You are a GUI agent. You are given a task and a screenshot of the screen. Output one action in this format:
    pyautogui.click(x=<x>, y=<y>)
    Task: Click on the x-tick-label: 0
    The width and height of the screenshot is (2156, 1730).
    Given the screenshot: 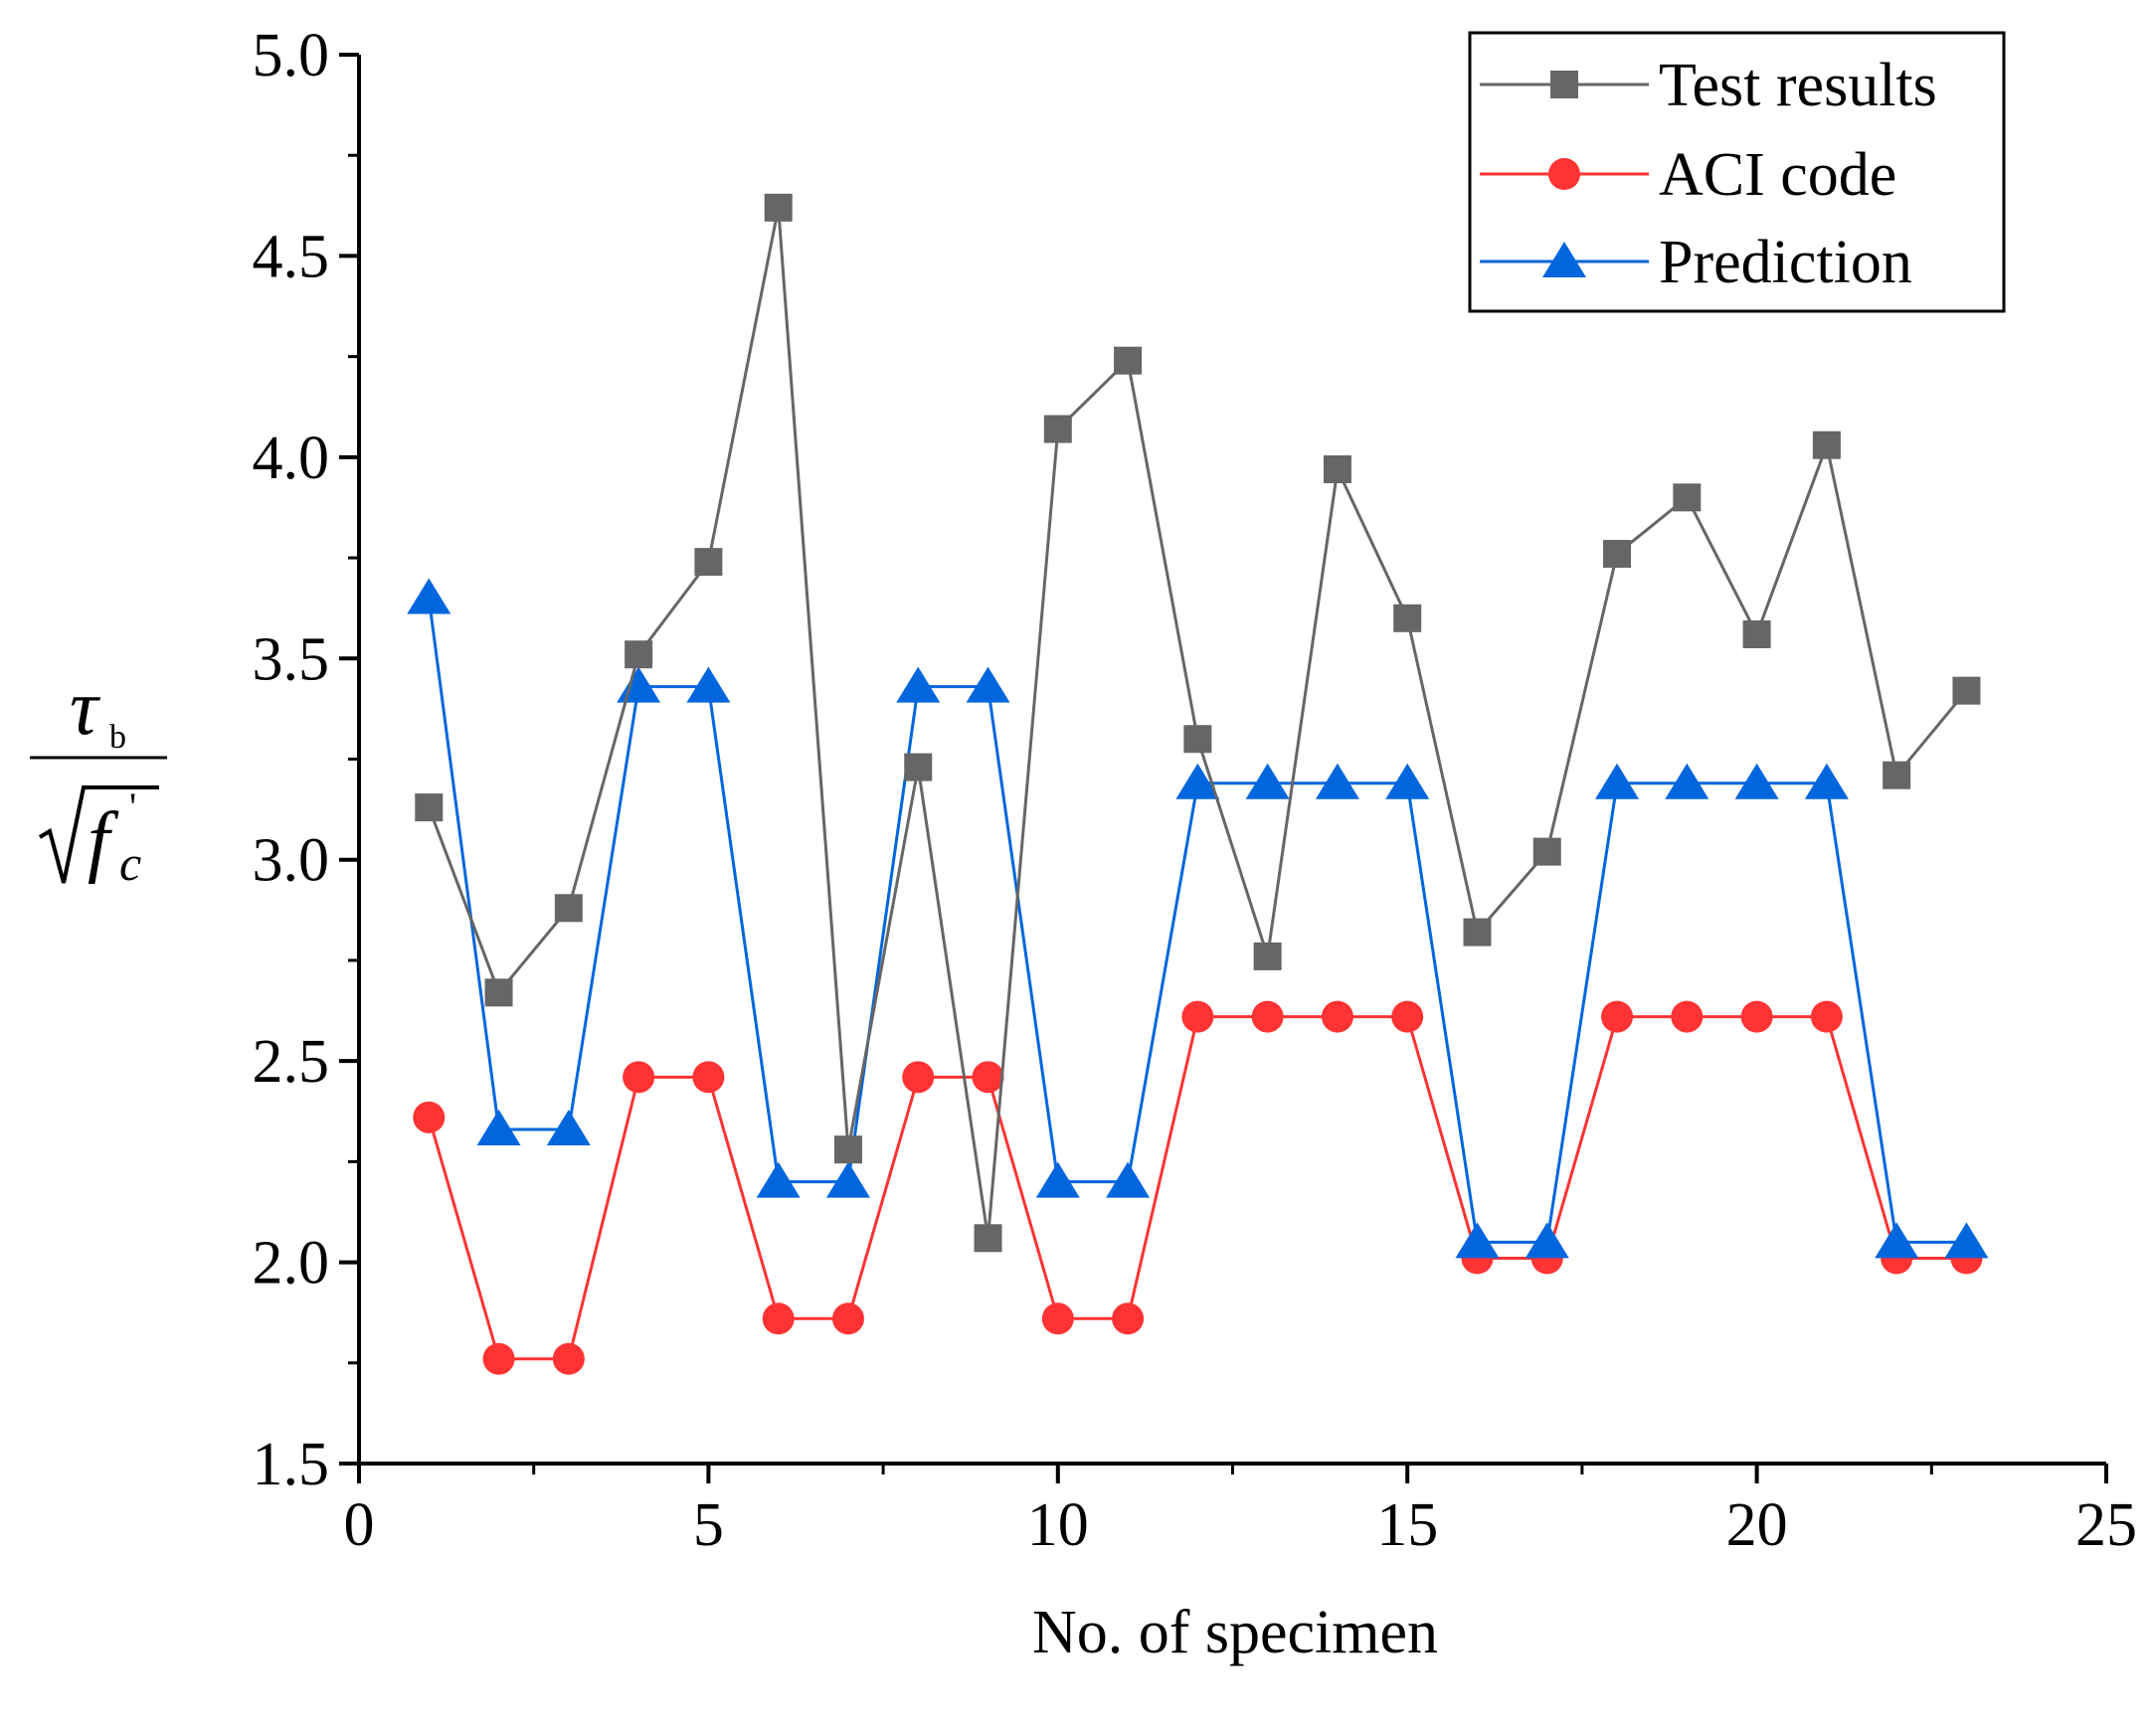 What is the action you would take?
    pyautogui.click(x=359, y=1525)
    